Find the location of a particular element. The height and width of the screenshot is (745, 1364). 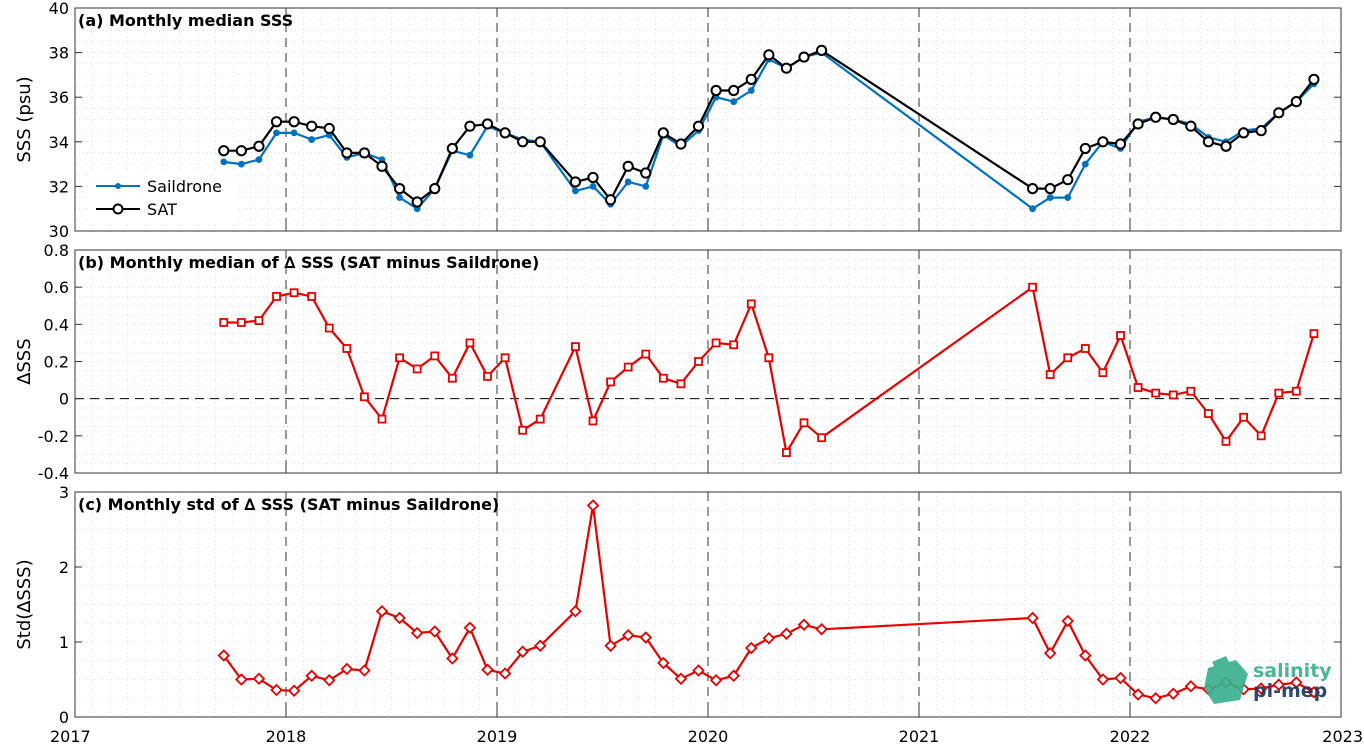

y-tick-label: 0.4 is located at coordinates (56, 324).